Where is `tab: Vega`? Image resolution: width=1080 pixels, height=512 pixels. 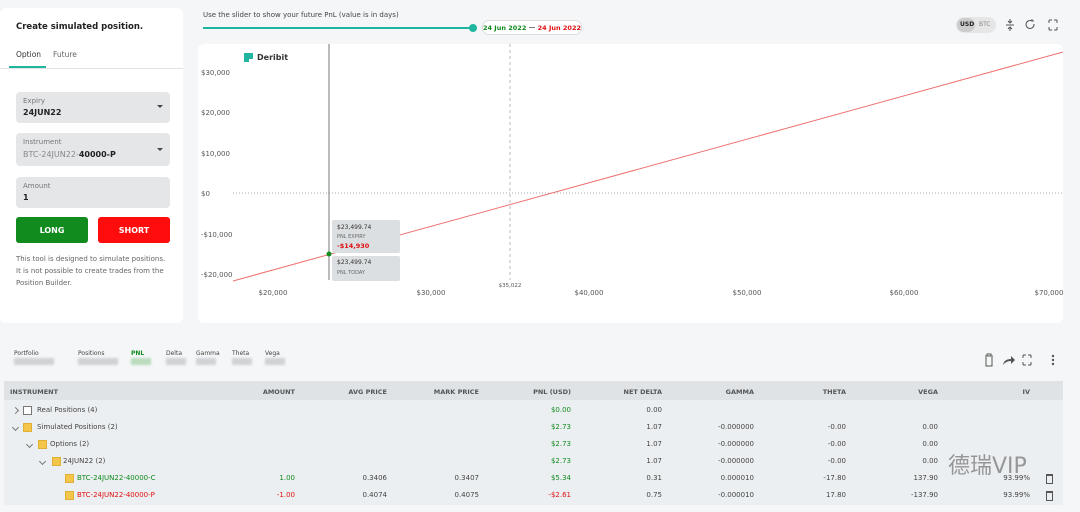
tab: Vega is located at coordinates (272, 353).